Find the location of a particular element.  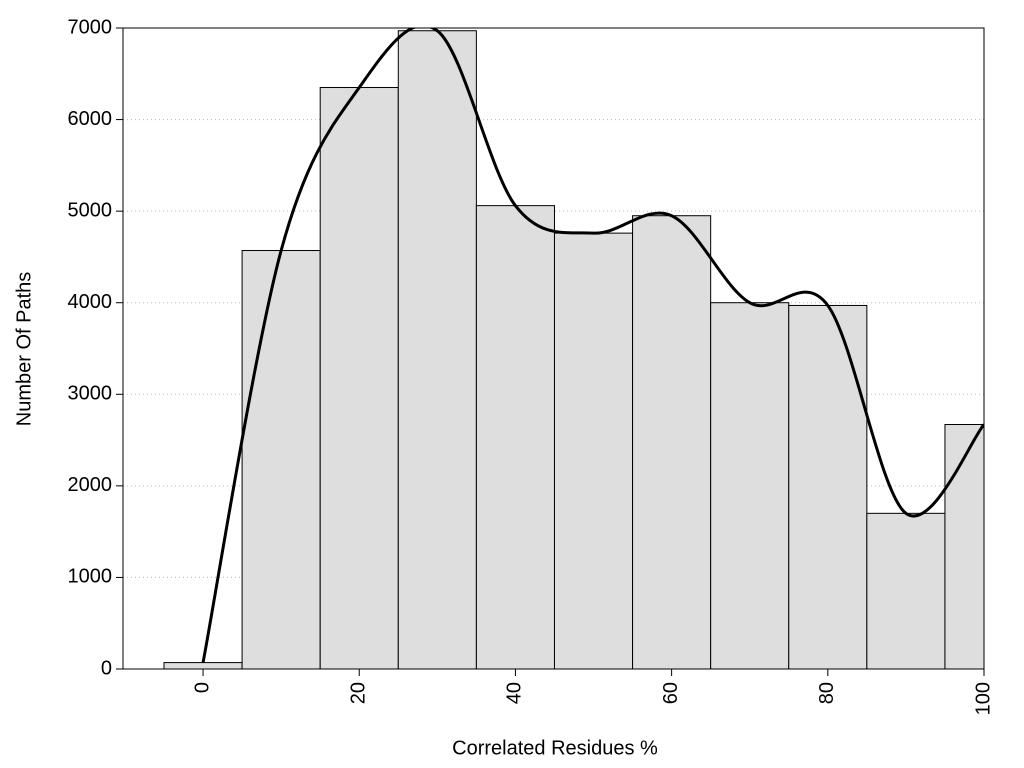

x-tick-label: 20 is located at coordinates (359, 693).